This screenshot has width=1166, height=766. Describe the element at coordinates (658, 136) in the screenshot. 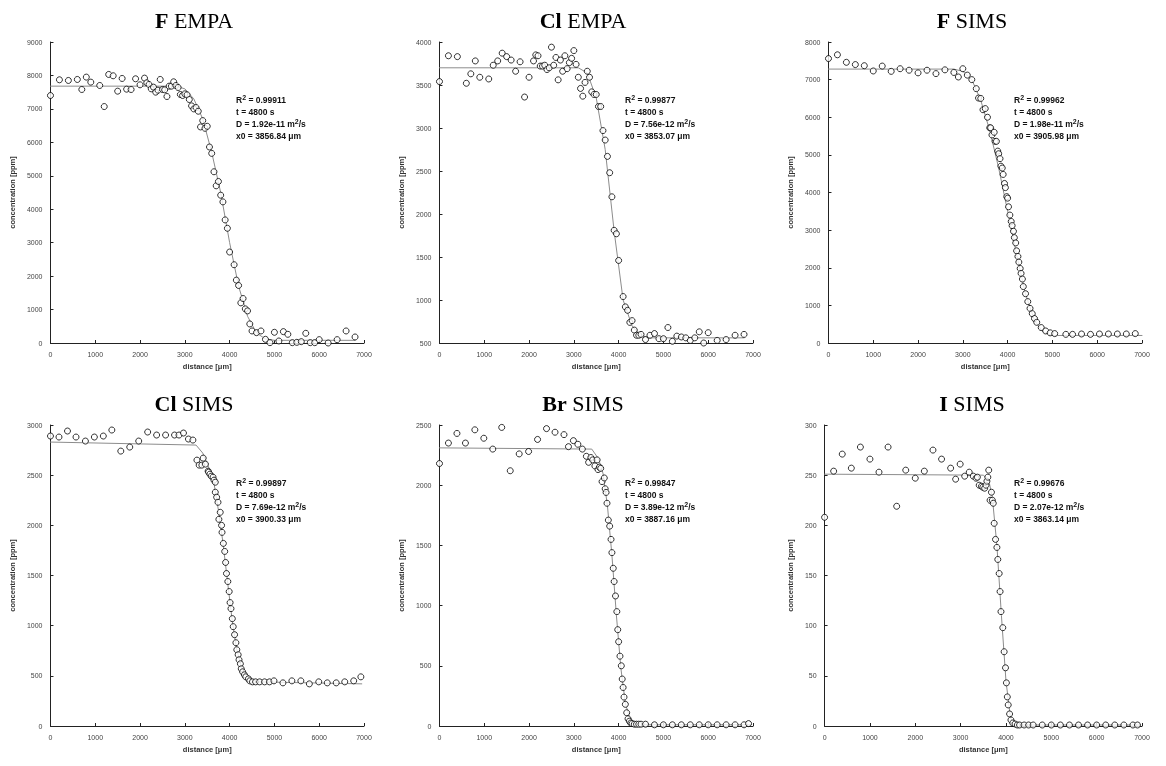

I see `annotation: x0 = 3853.07 μm` at that location.